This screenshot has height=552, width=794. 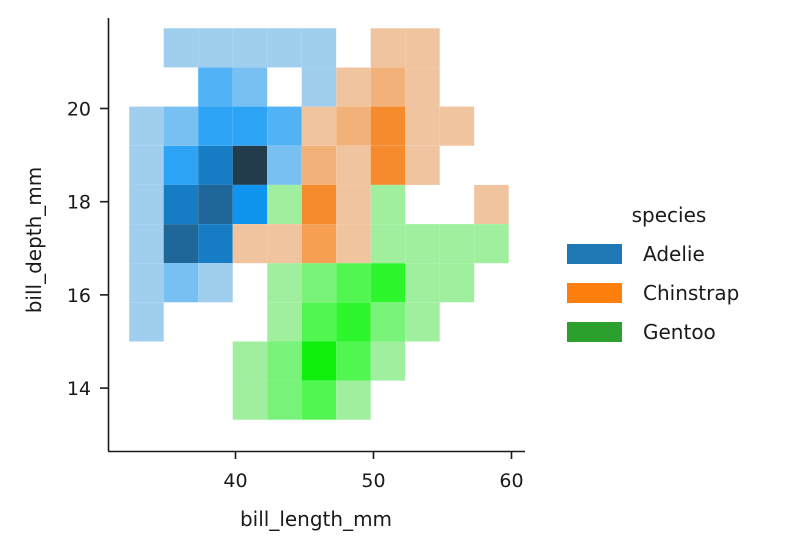 I want to click on y-tick-label: 14, so click(x=79, y=389).